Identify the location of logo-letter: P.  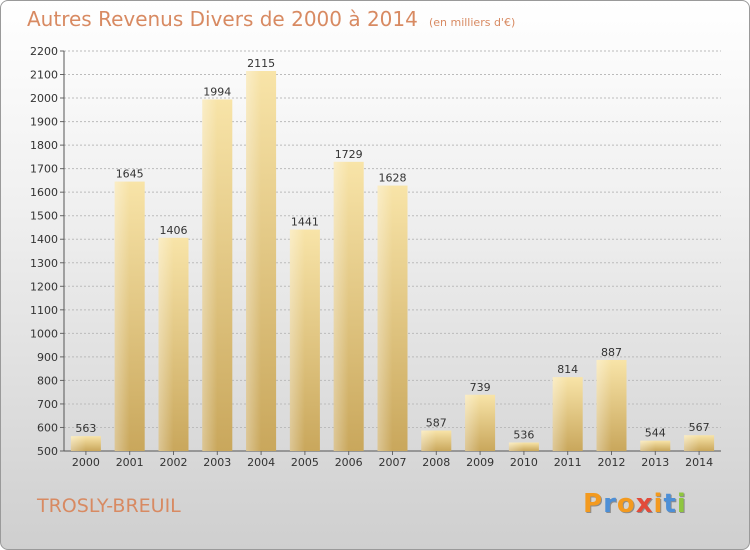
(593, 504).